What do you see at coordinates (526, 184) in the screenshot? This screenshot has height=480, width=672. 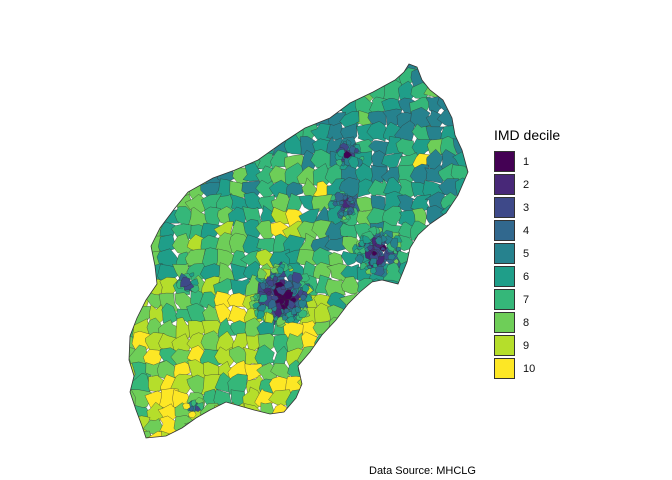 I see `legend-label-2: 2` at bounding box center [526, 184].